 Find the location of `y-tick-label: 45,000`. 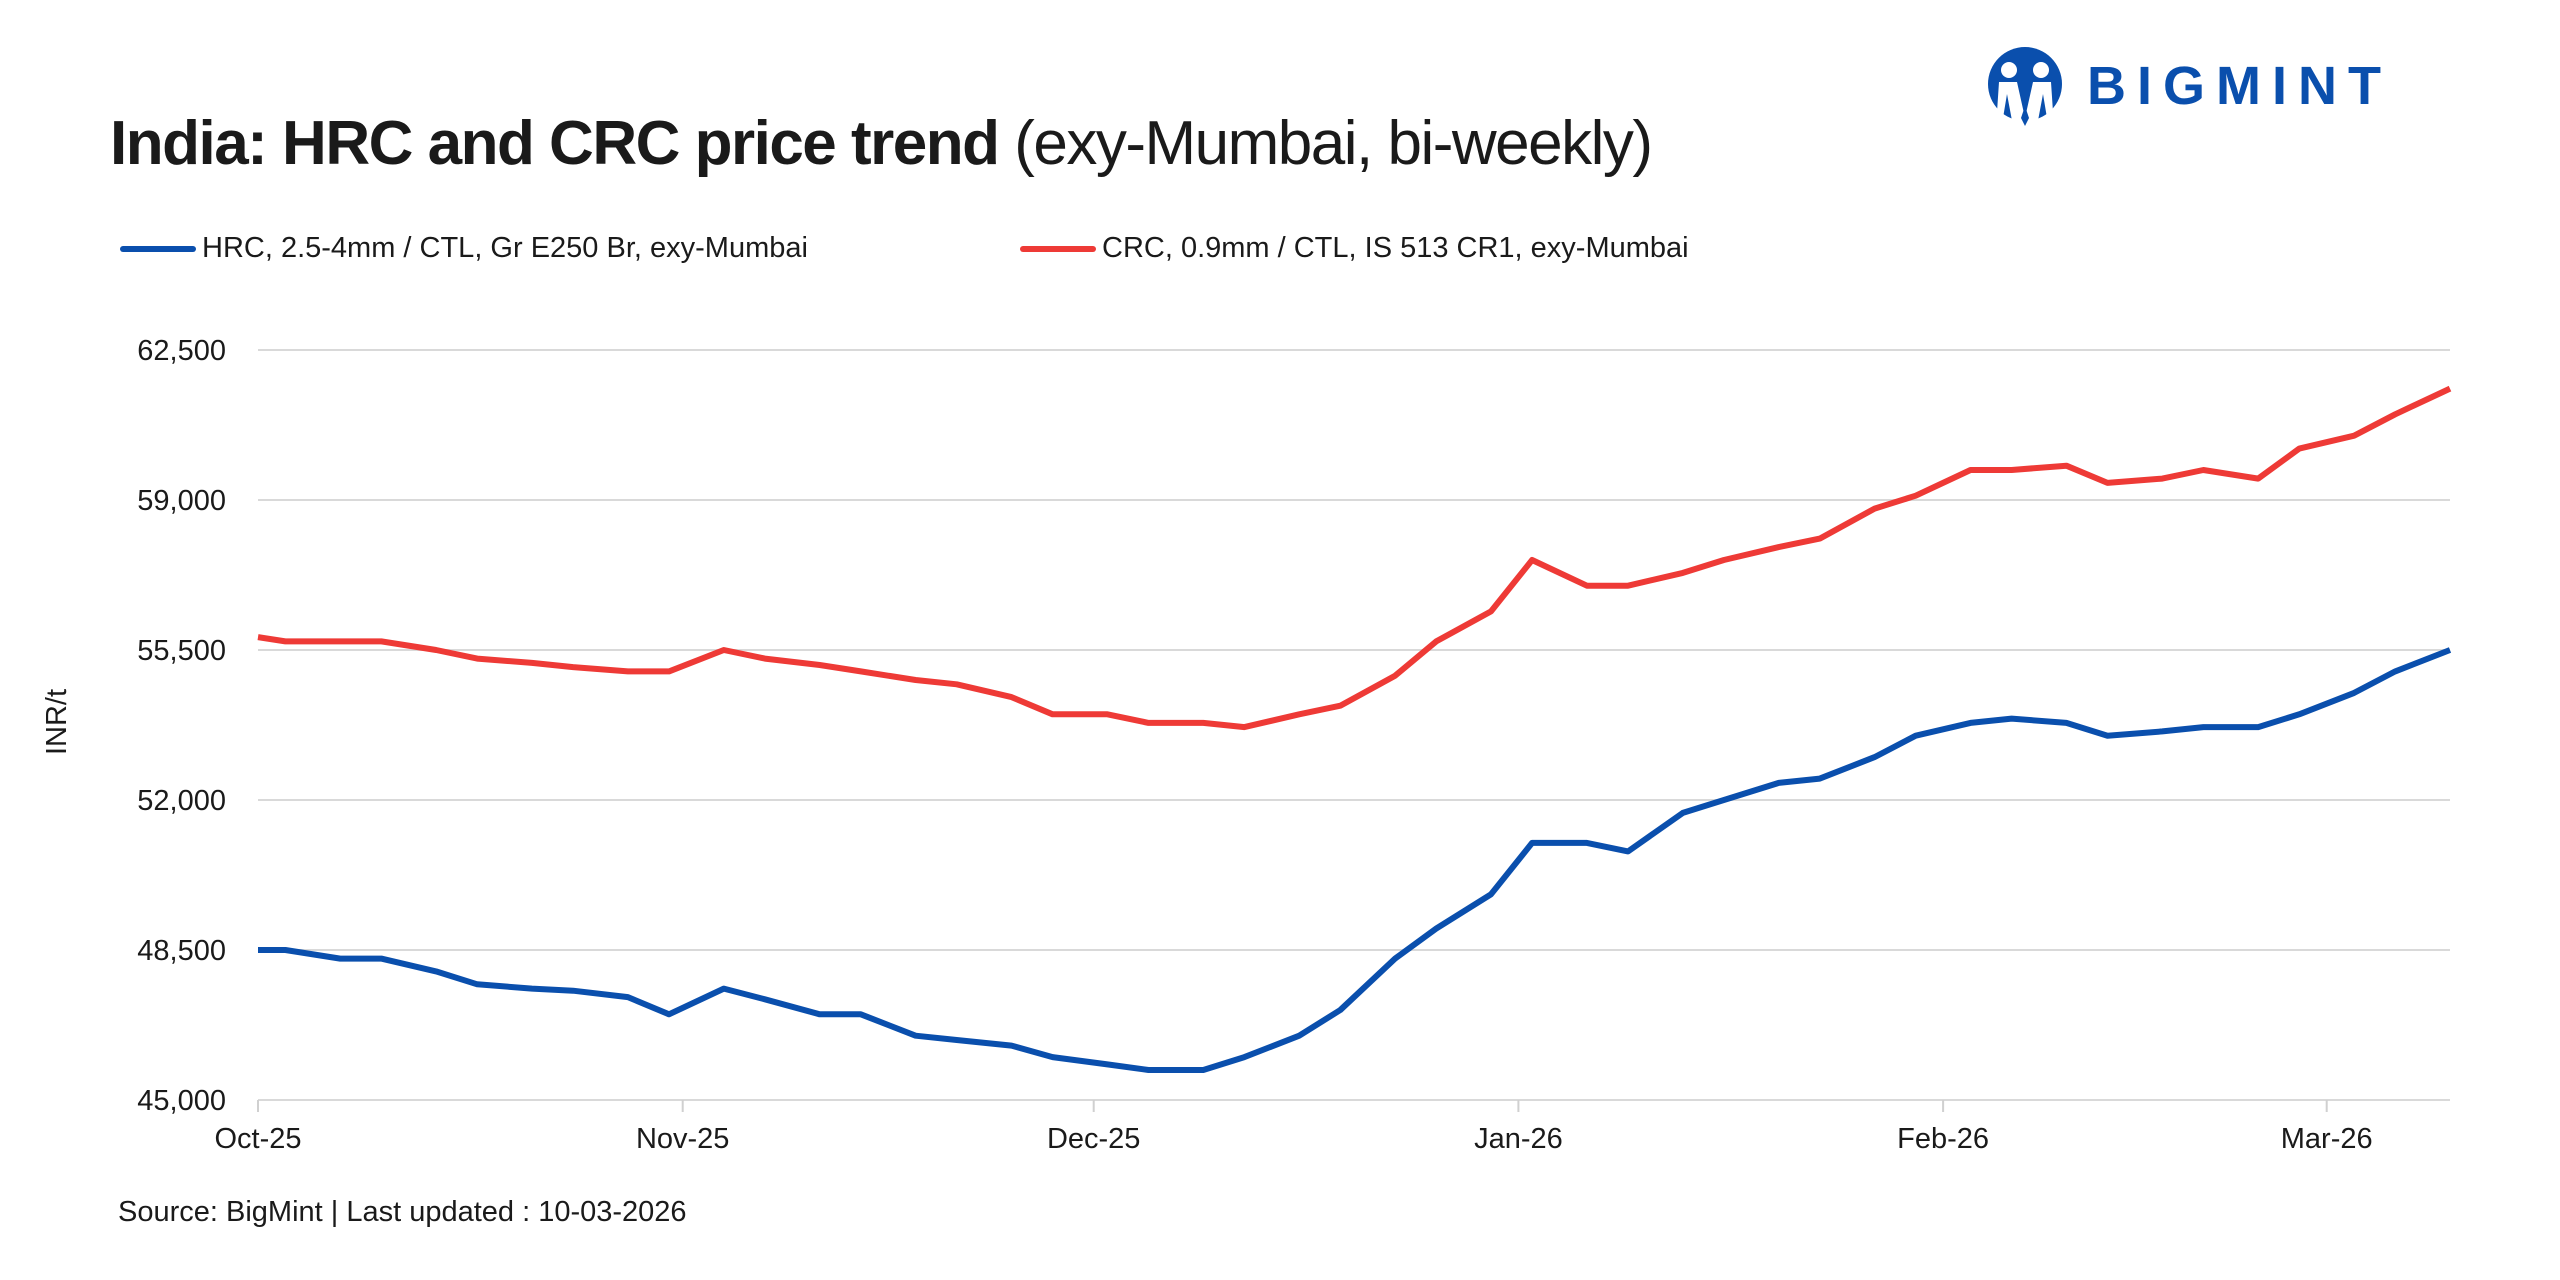

y-tick-label: 45,000 is located at coordinates (181, 1101).